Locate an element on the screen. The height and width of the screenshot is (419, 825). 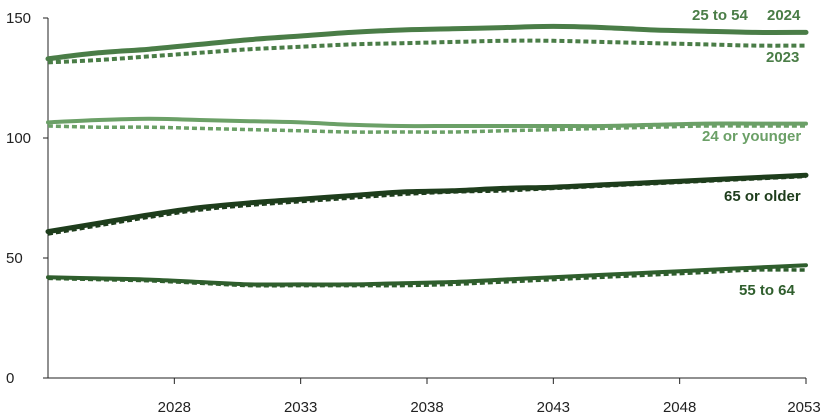
series-label-55-to-64: 55 to 64 is located at coordinates (767, 290).